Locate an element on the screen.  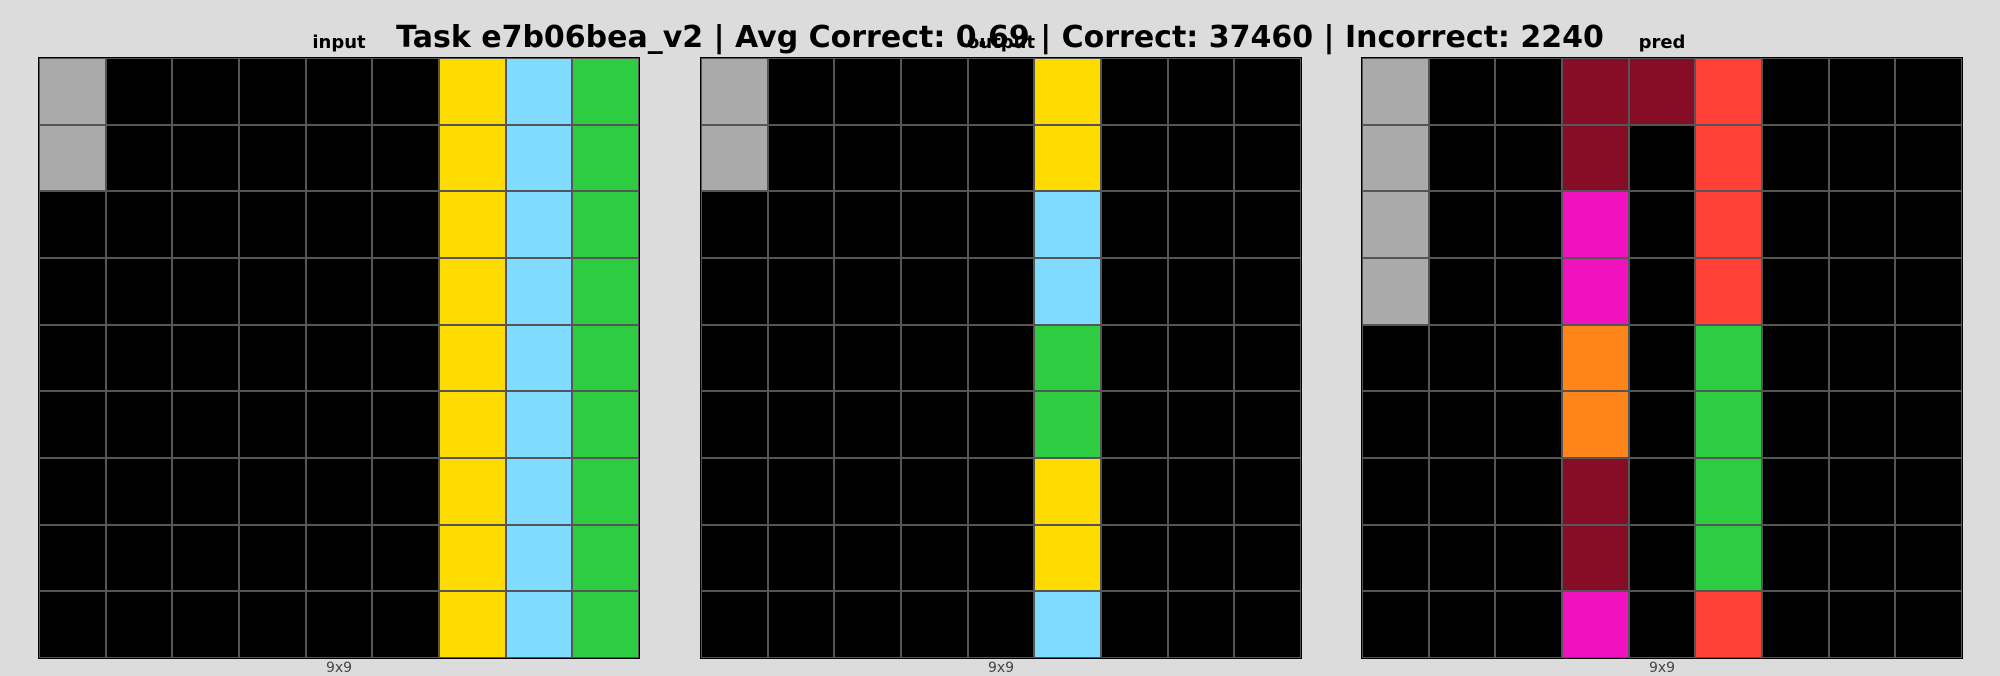
pred-grid-size-label: 9x9 is located at coordinates (1662, 668).